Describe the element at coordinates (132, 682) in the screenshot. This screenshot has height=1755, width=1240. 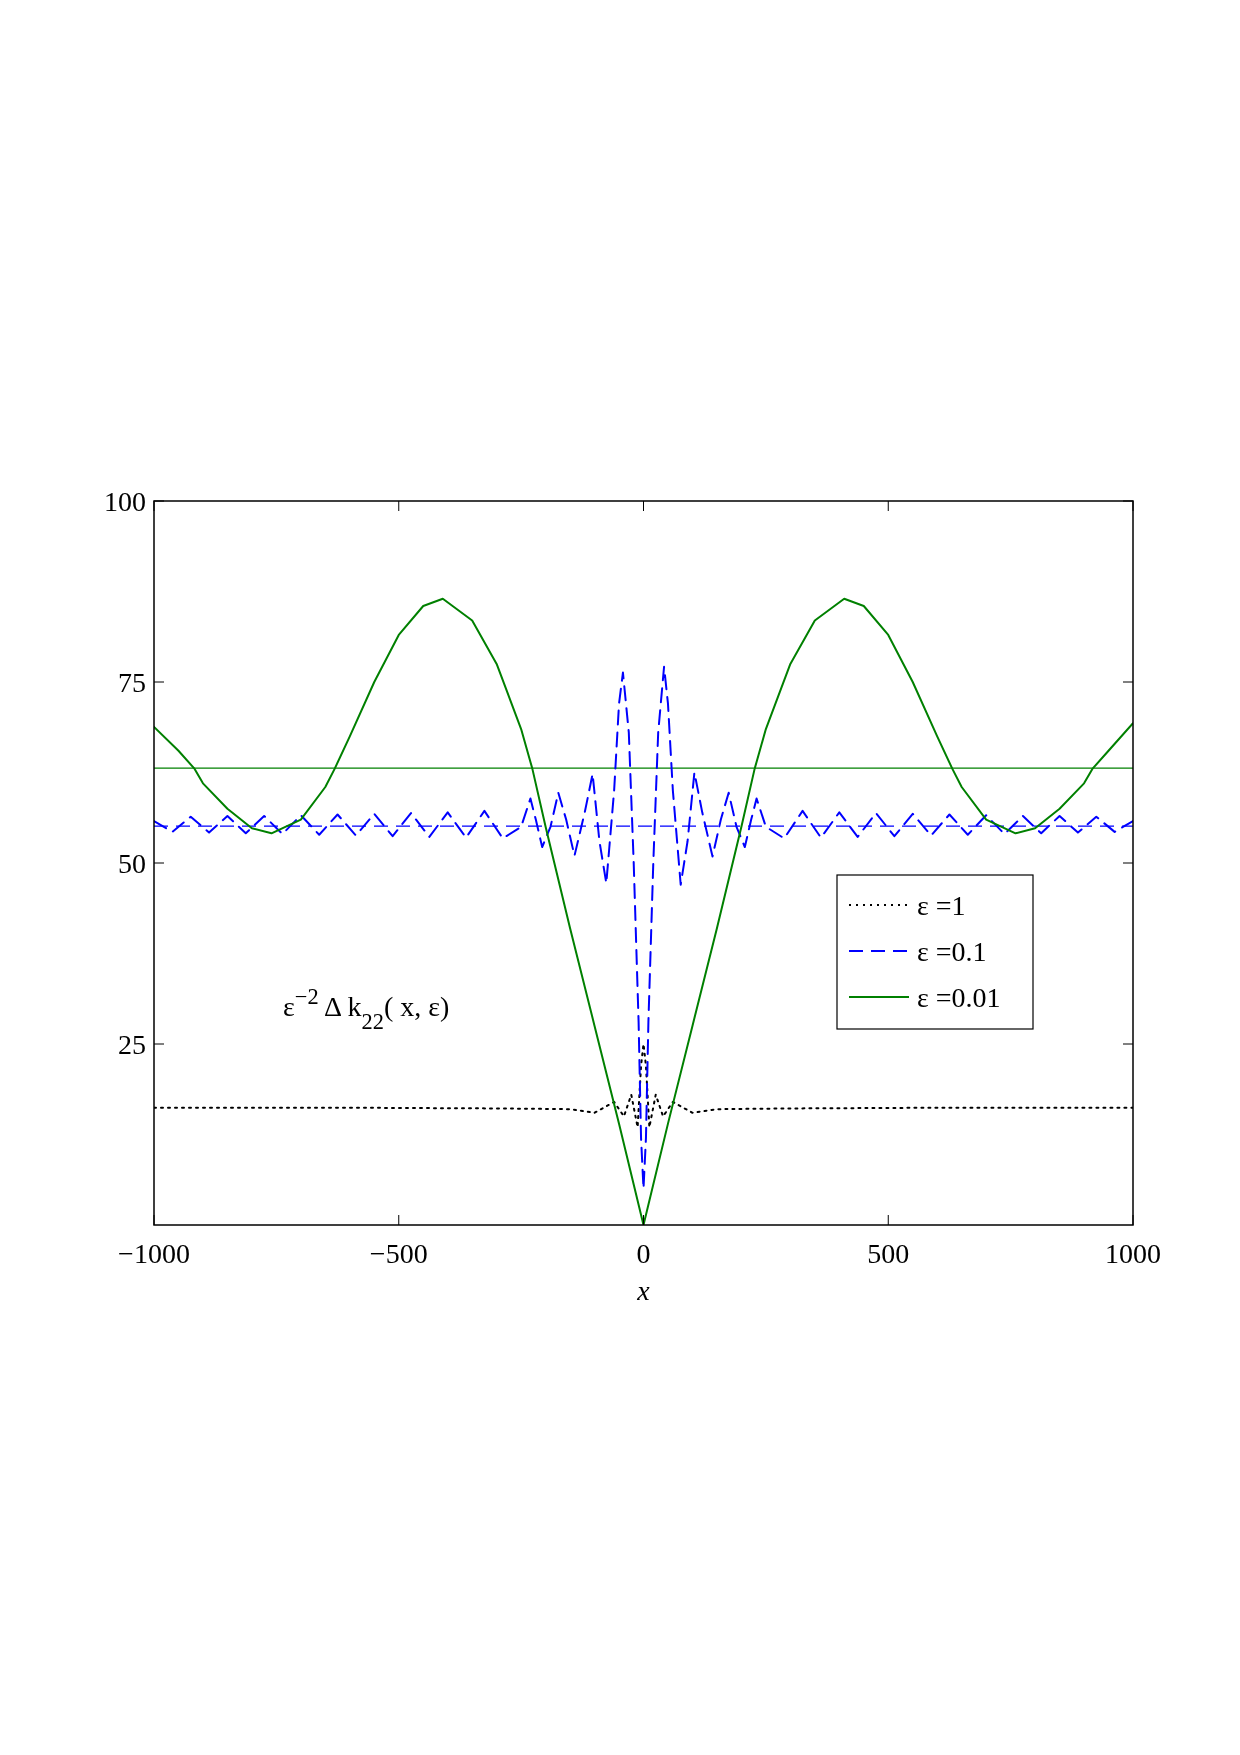
I see `y-tick-label: 75` at that location.